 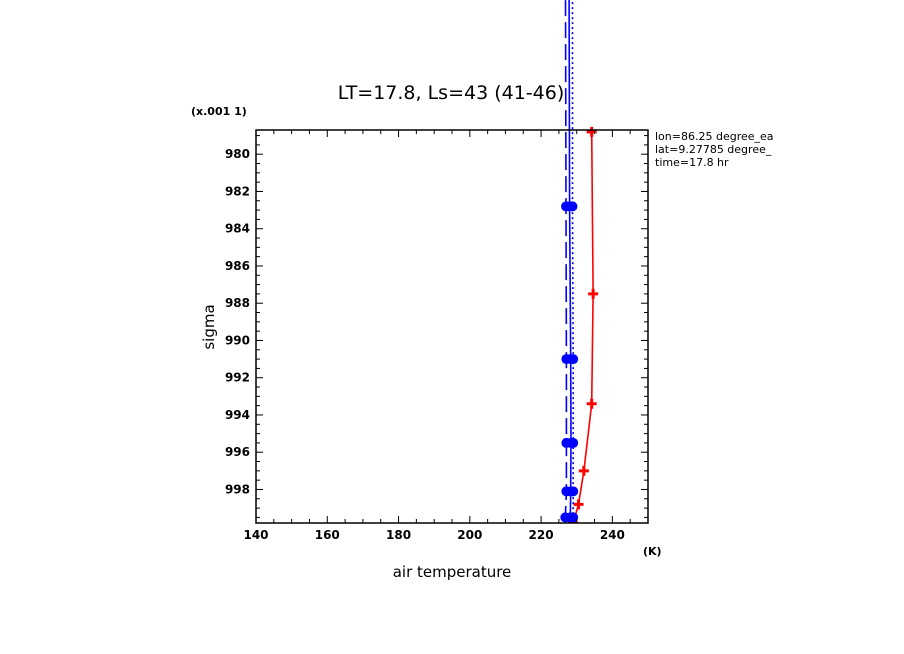 I want to click on y-tick-label: 996, so click(x=237, y=452).